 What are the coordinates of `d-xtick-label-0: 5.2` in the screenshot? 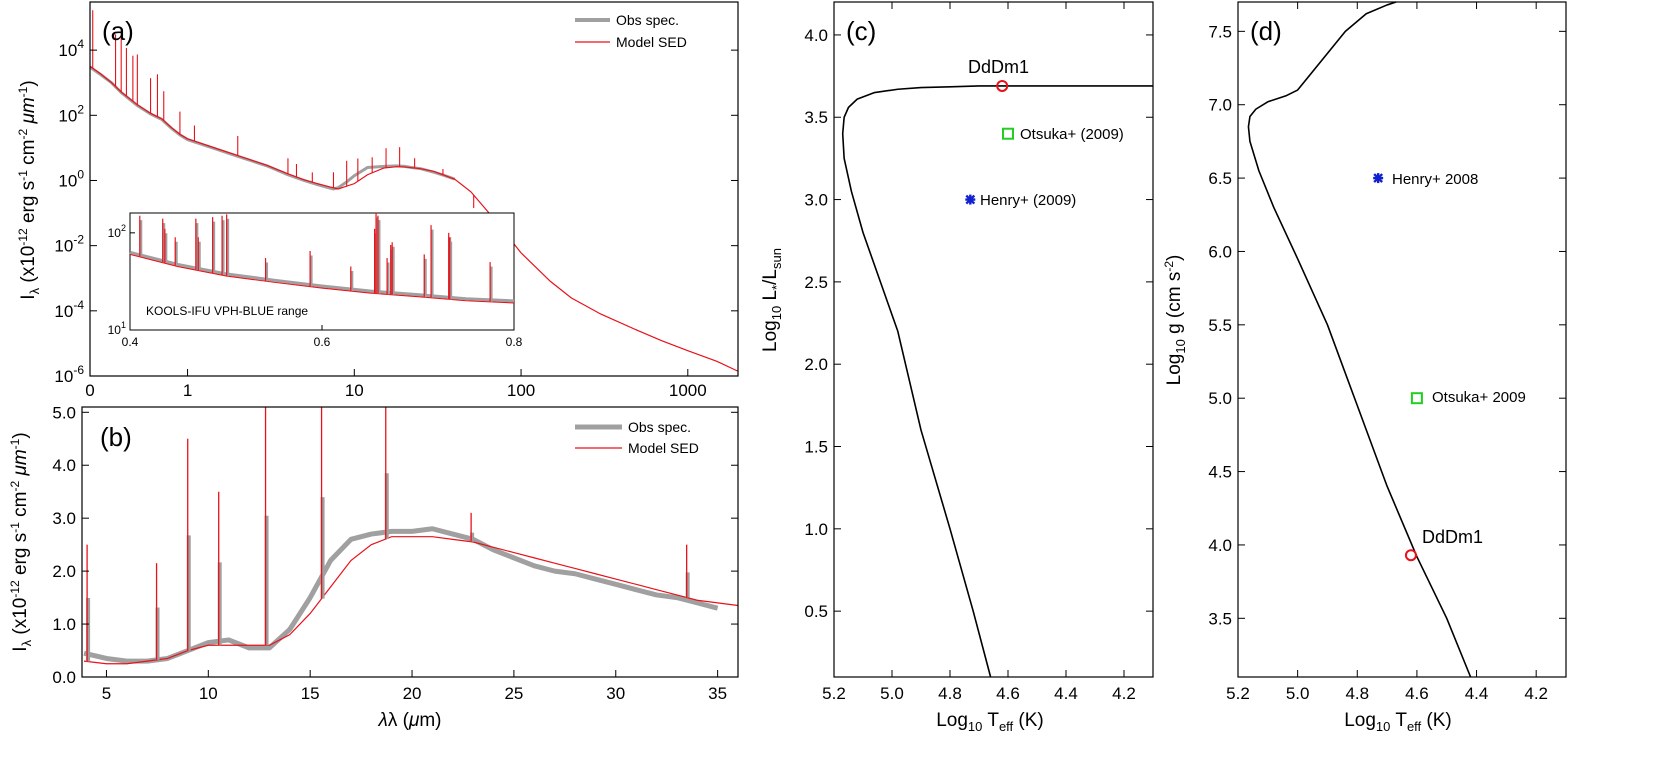 It's located at (1238, 693).